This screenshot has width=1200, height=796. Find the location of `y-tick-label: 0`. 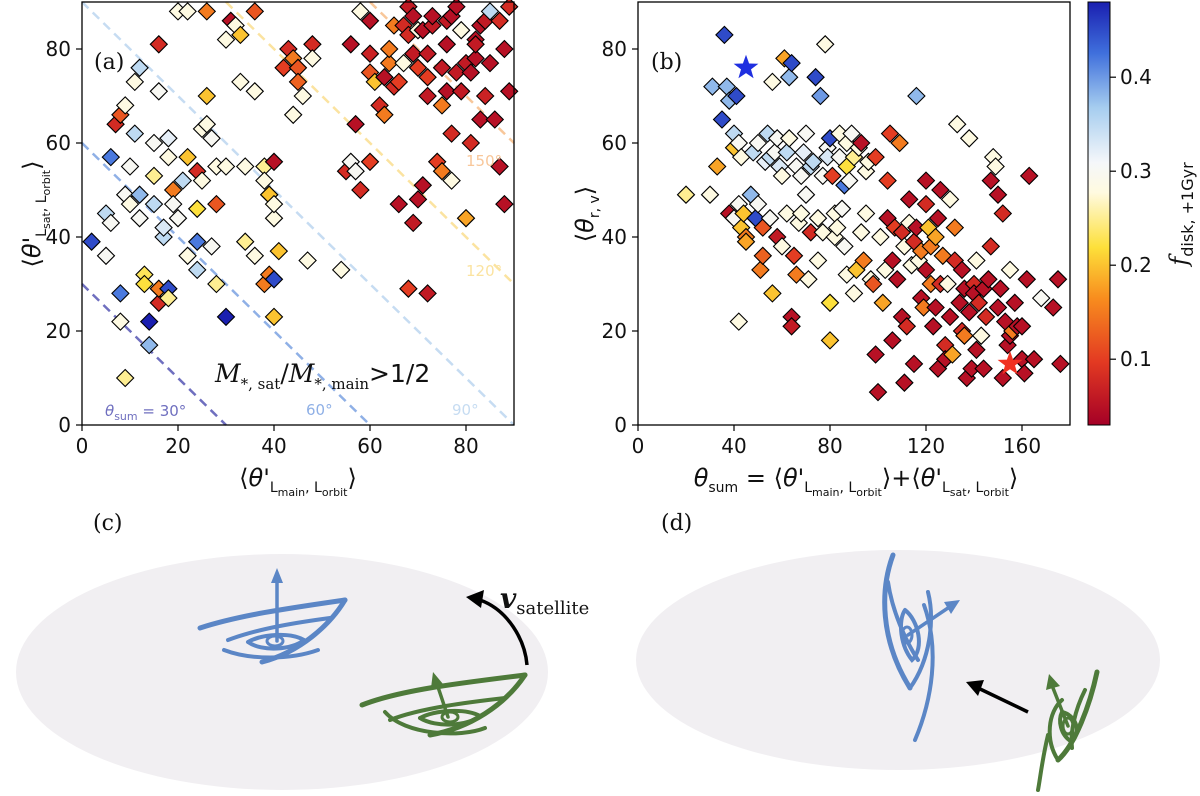

y-tick-label: 0 is located at coordinates (64, 425).